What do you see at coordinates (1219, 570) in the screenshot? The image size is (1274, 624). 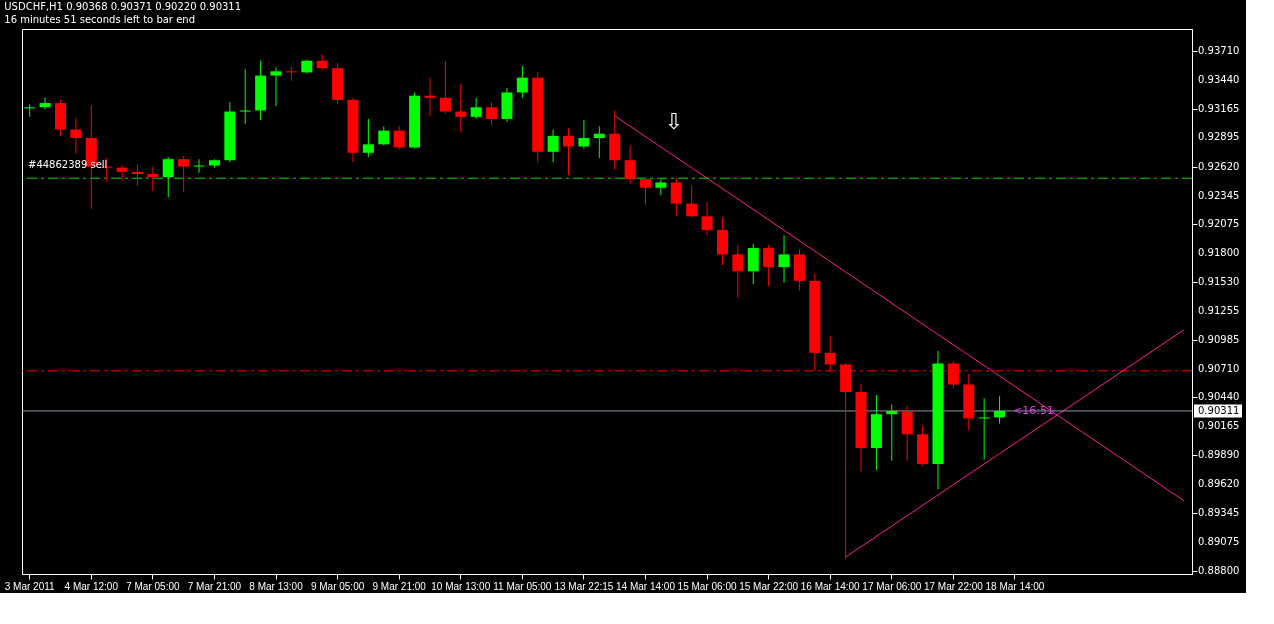 I see `y-tick-label: 0.88800` at bounding box center [1219, 570].